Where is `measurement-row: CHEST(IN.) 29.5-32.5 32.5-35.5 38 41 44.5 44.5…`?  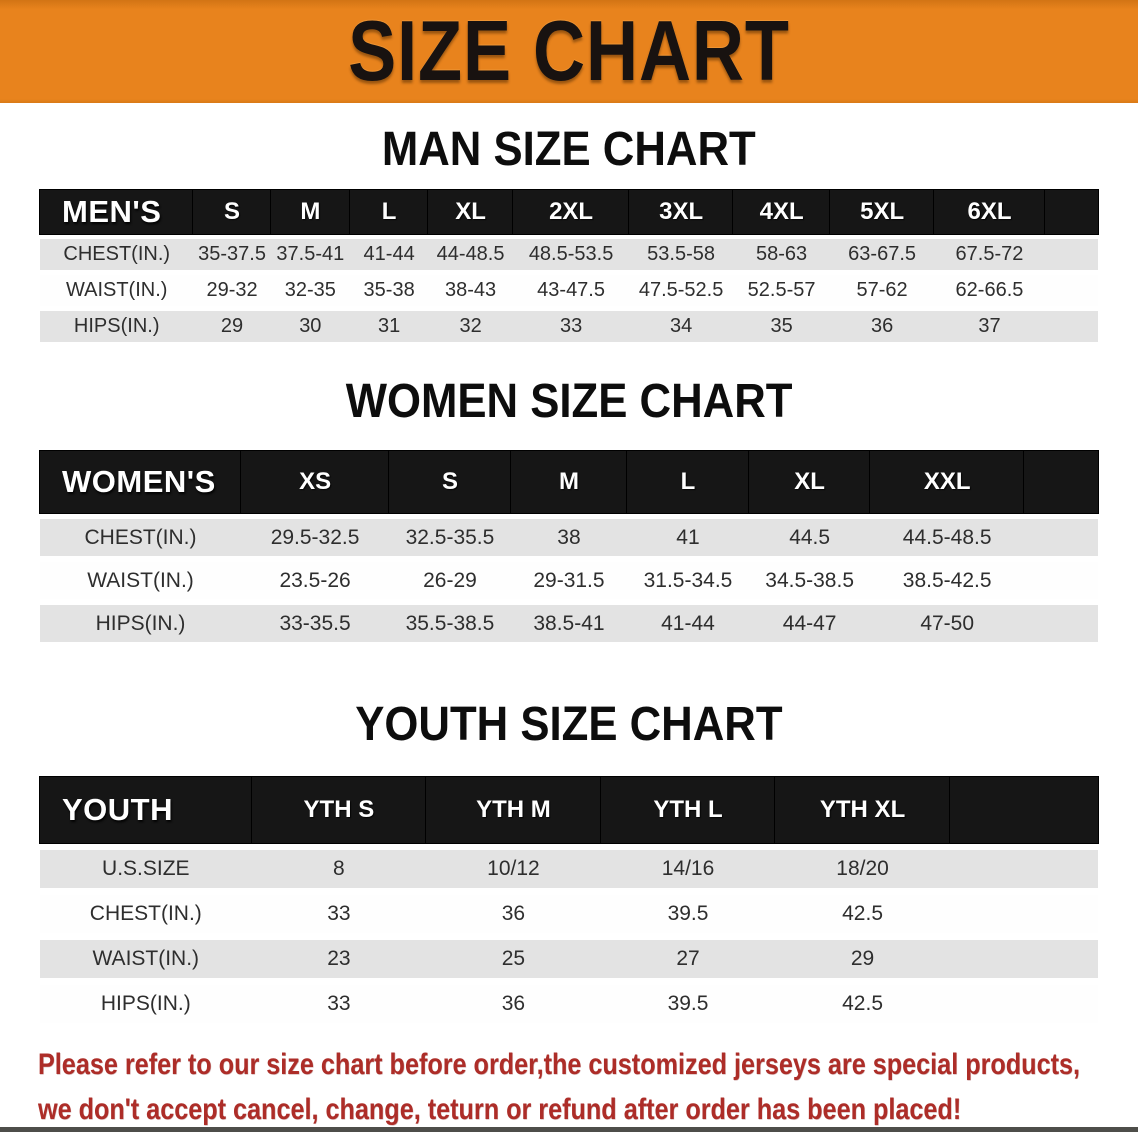 measurement-row: CHEST(IN.) 29.5-32.5 32.5-35.5 38 41 44.5 44.5… is located at coordinates (569, 537).